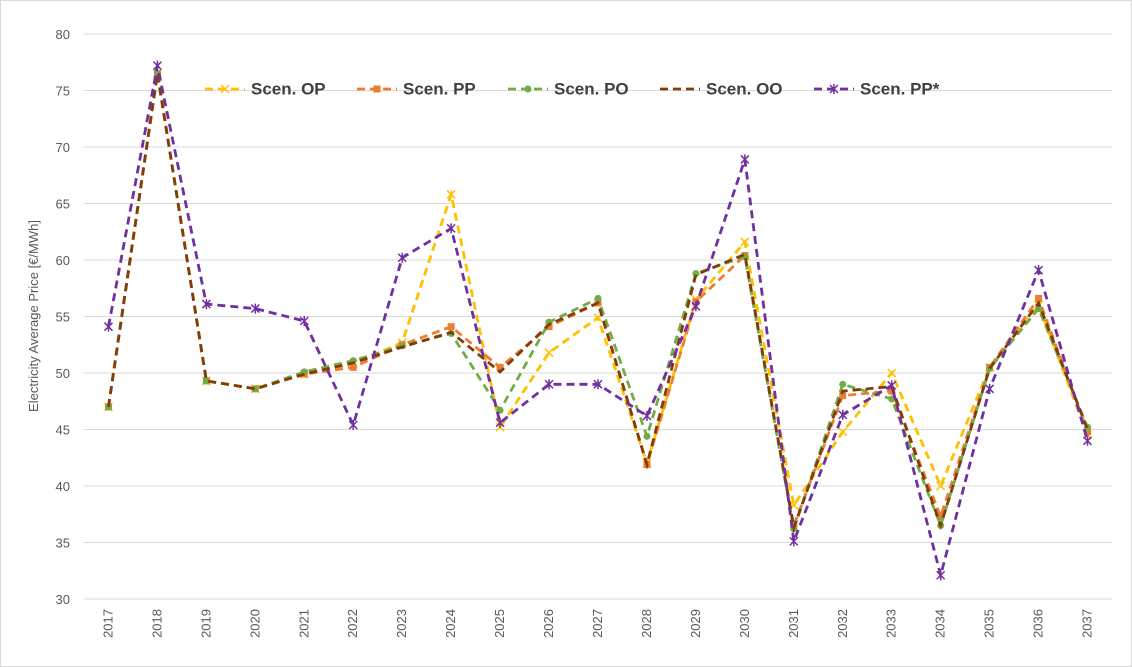  I want to click on legend-label: Scen. PP*, so click(900, 88).